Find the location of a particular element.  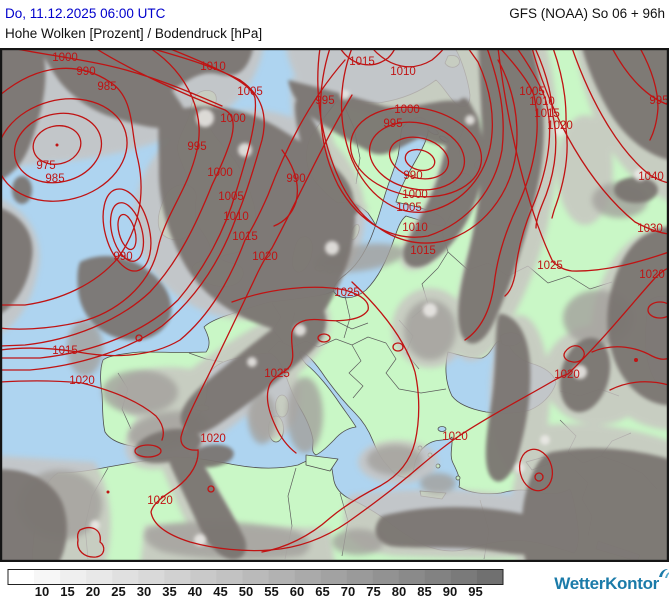

legend-tick: 20 is located at coordinates (93, 591).